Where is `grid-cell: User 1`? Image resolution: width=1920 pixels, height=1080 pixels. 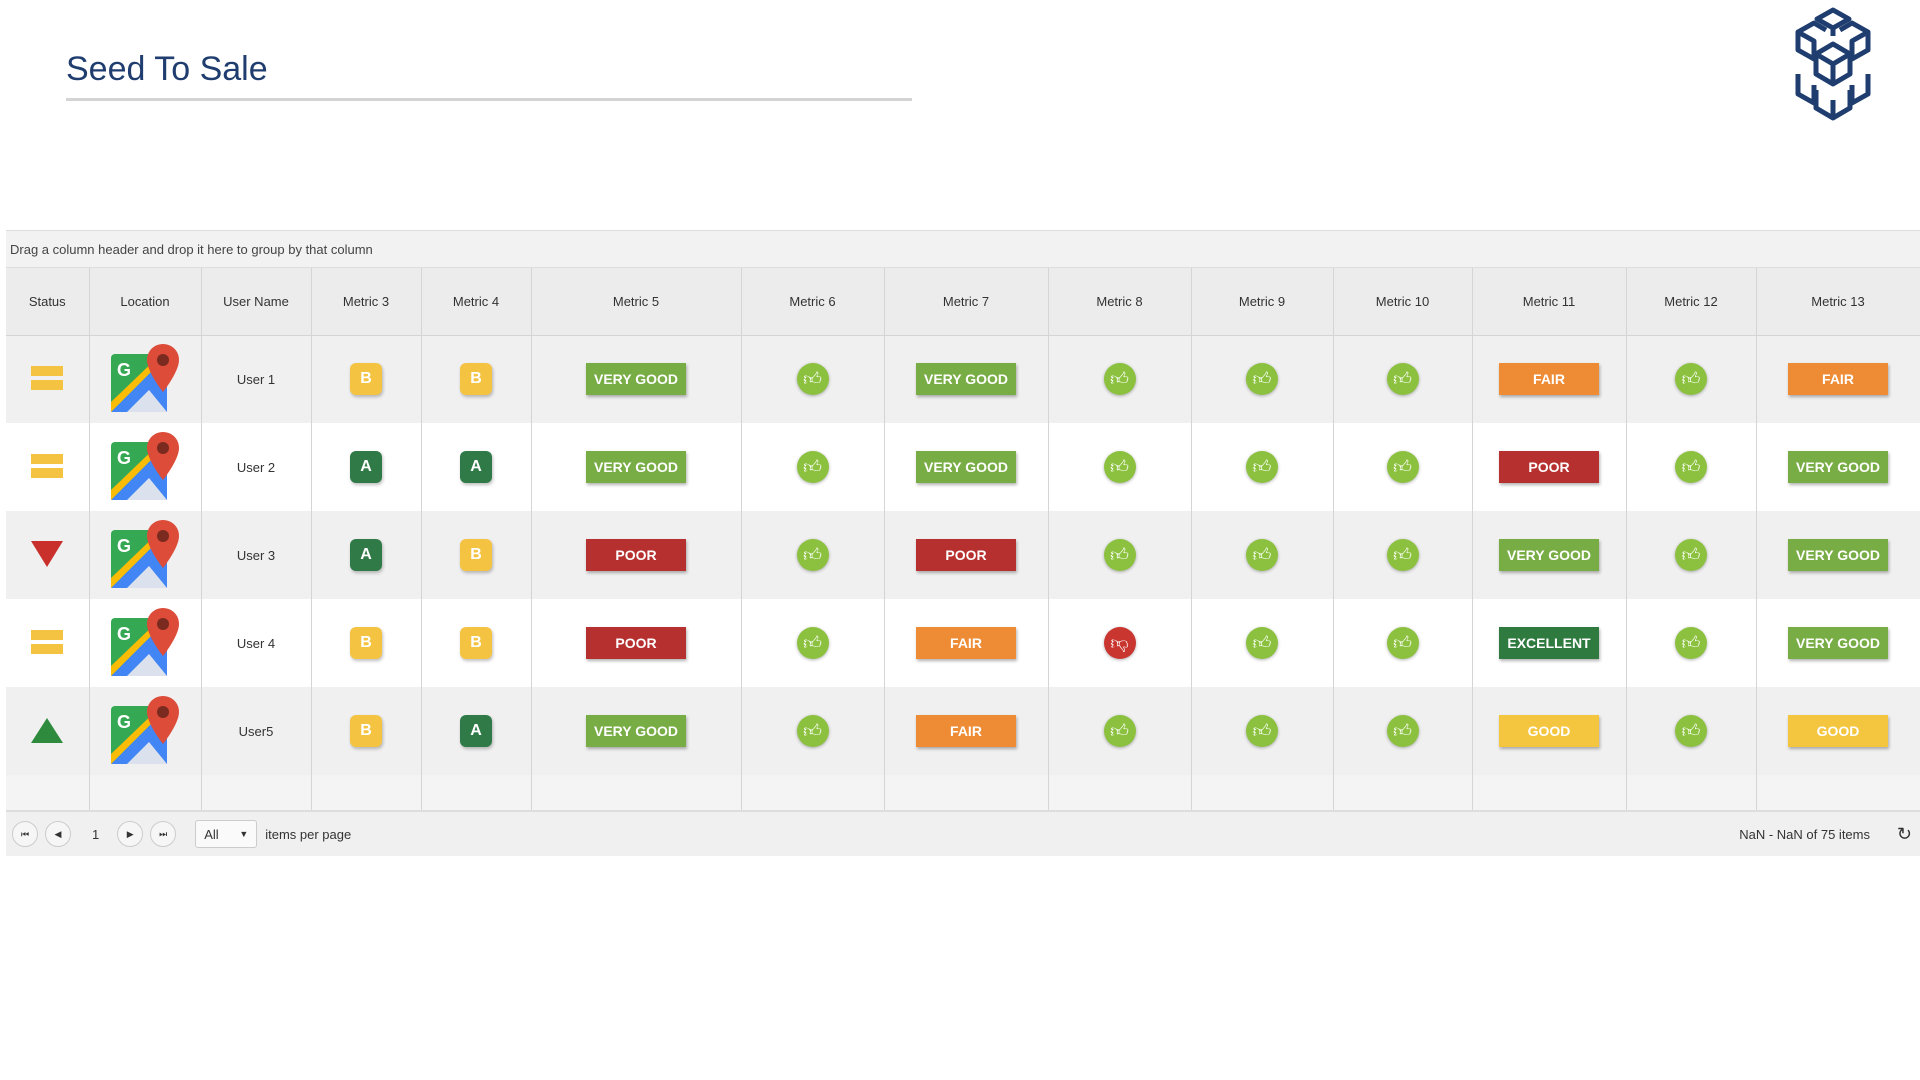
grid-cell: User 1 is located at coordinates (256, 379).